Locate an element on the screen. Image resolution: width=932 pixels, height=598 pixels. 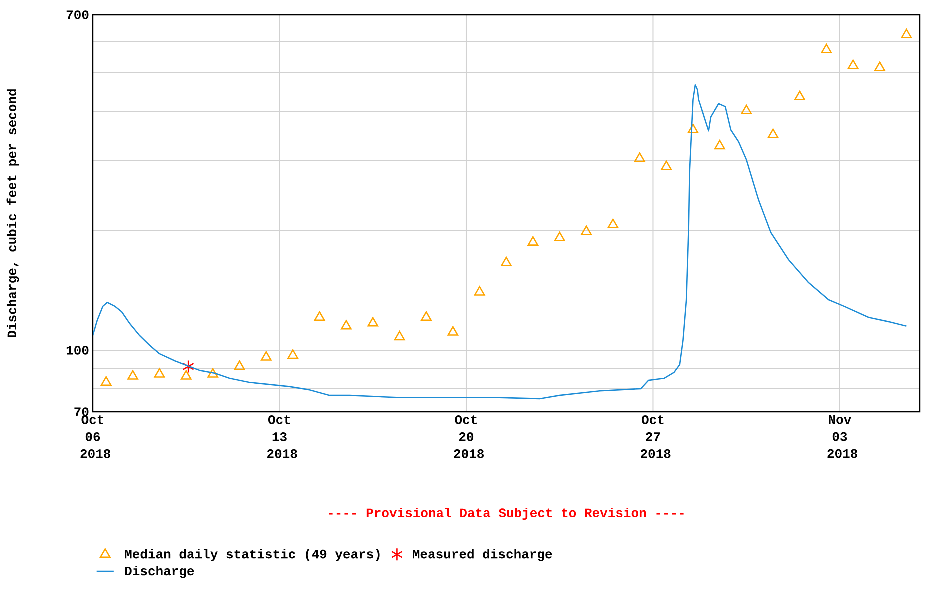
x-tick-label: Oct 20 2018 is located at coordinates (469, 437).